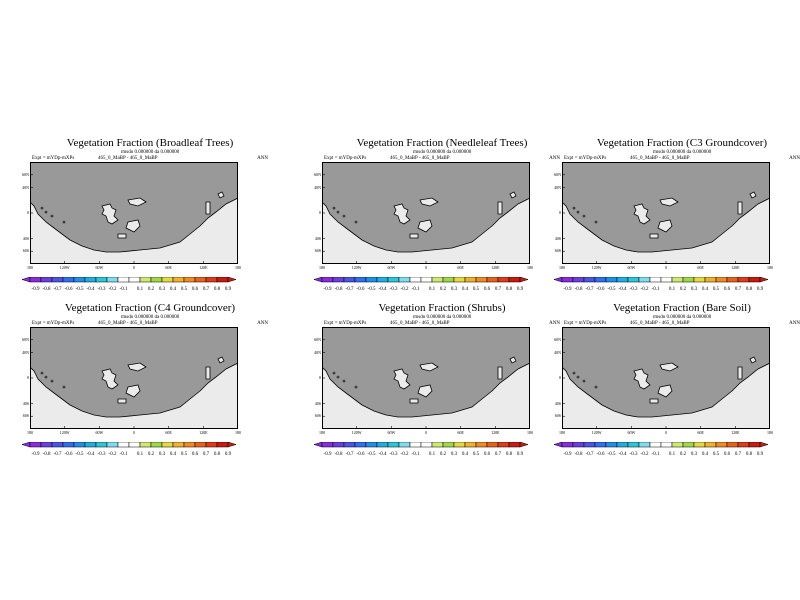  What do you see at coordinates (231, 445) in the screenshot?
I see `colorbar-arrow-right` at bounding box center [231, 445].